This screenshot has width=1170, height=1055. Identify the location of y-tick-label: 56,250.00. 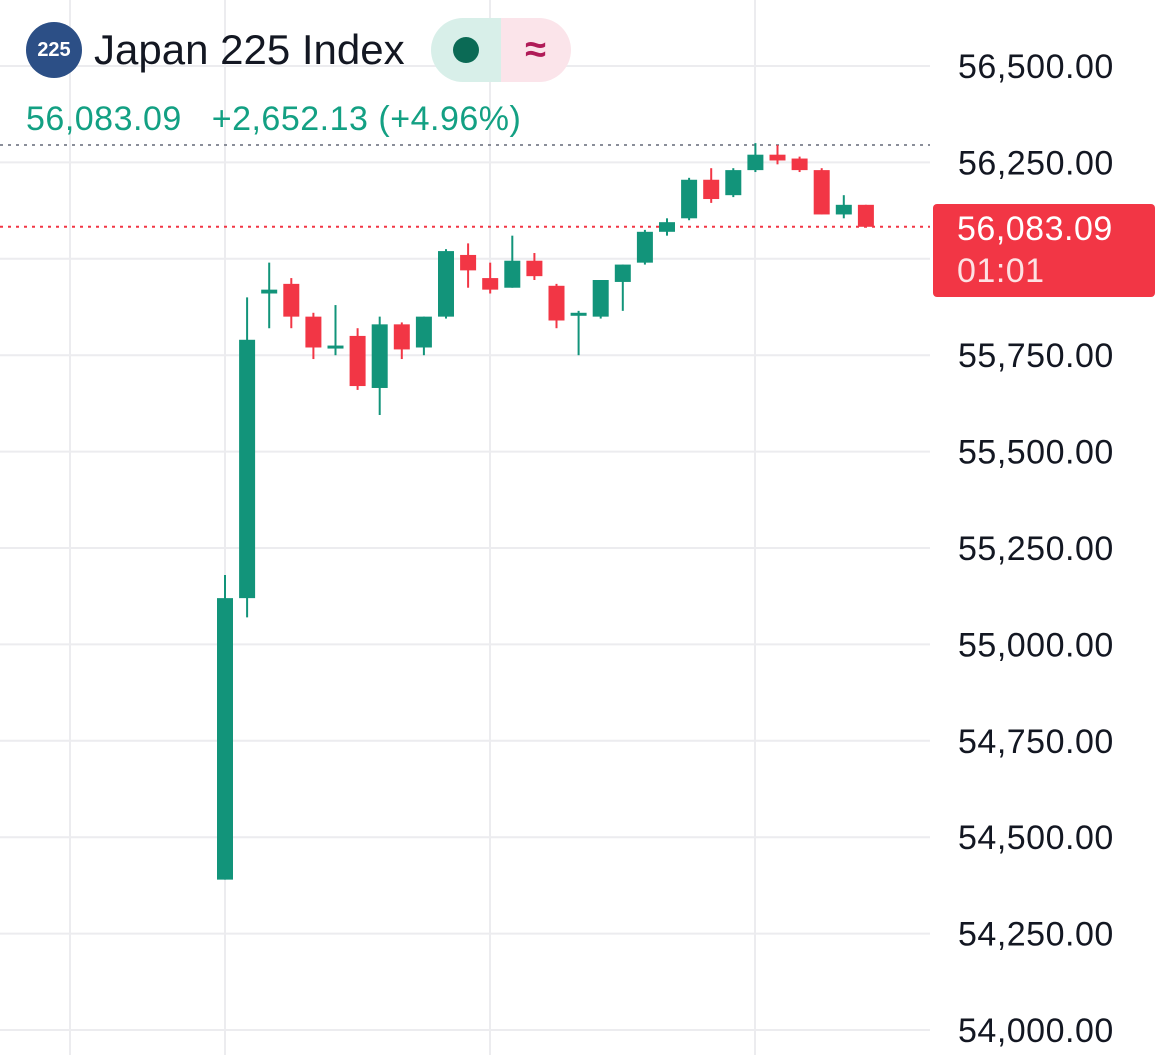
(1036, 163).